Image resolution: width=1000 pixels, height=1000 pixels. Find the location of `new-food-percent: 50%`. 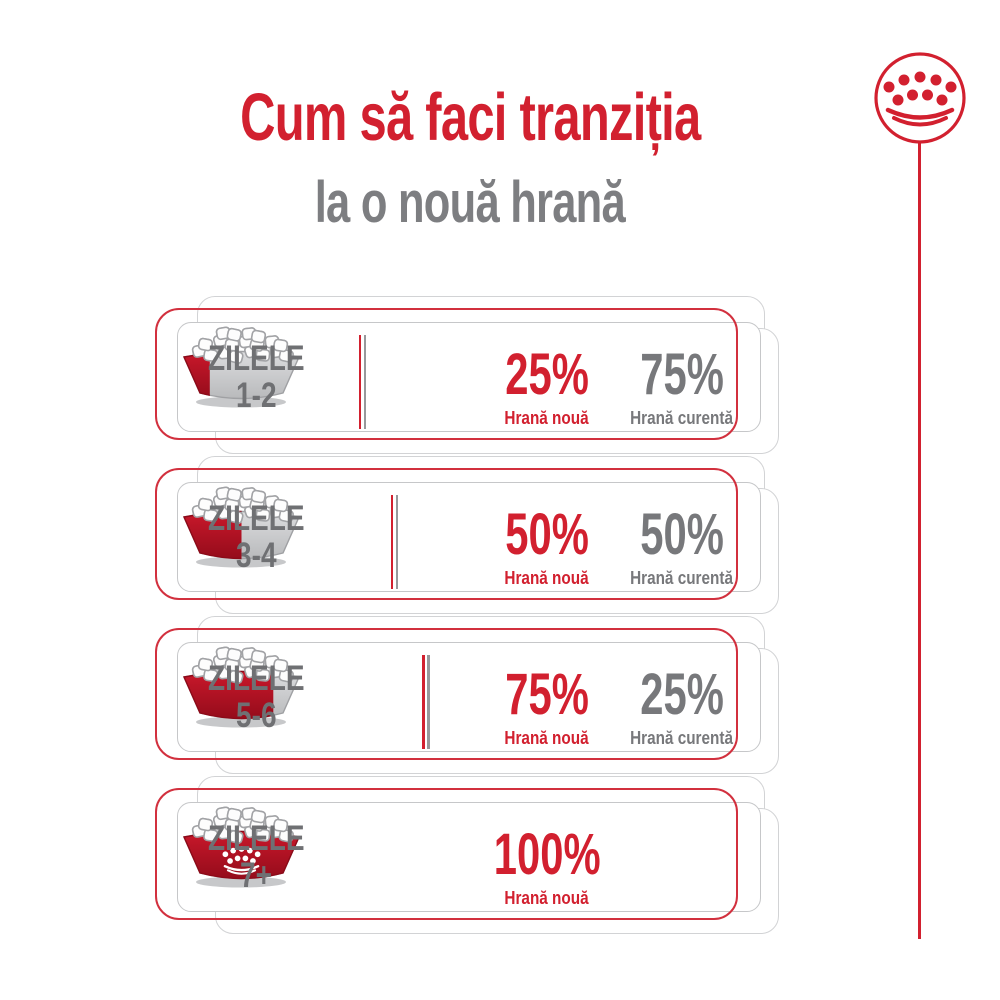

new-food-percent: 50% is located at coordinates (547, 534).